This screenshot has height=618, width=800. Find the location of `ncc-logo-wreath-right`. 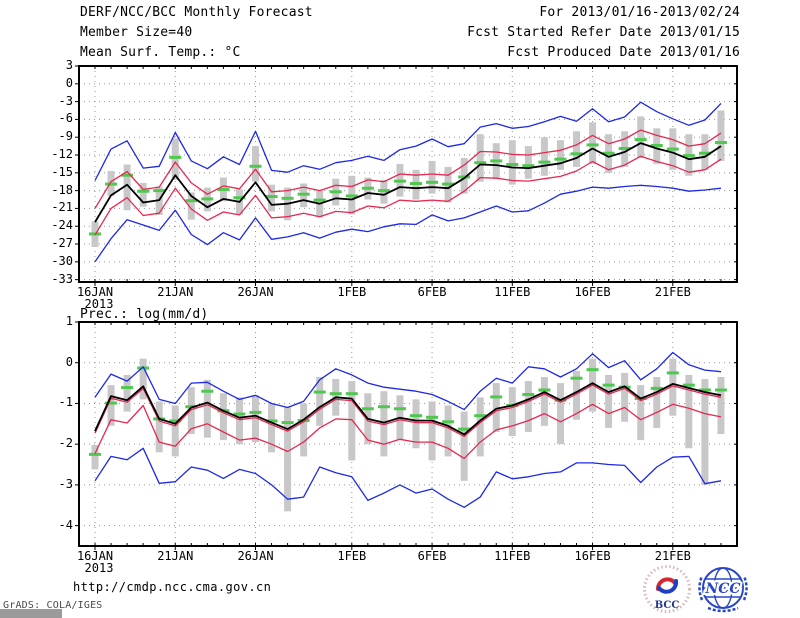

ncc-logo-wreath-right is located at coordinates (745, 588).